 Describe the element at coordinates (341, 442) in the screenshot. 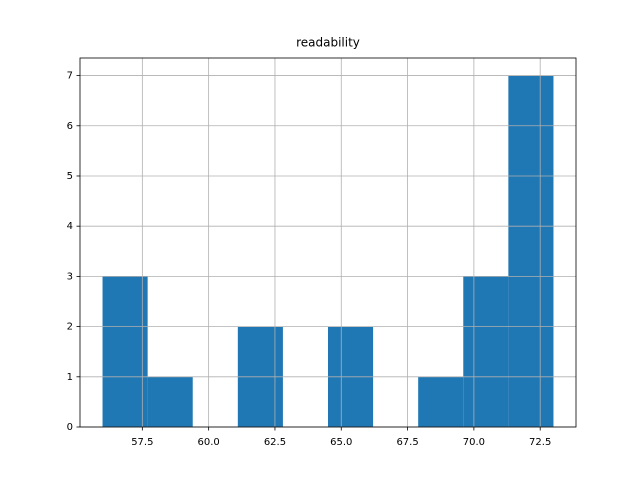

I see `x-tick-label: 65.0` at that location.